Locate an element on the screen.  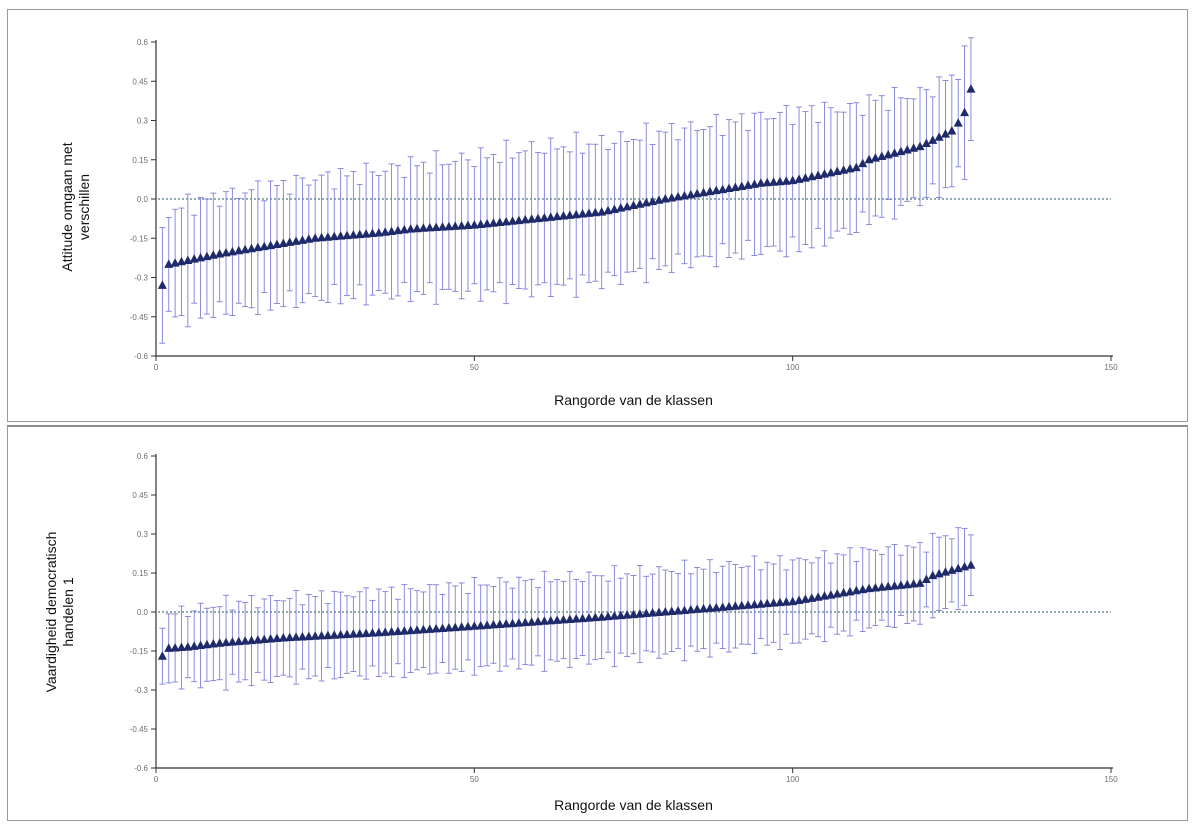
y-tick-label: 0.6 is located at coordinates (143, 42).